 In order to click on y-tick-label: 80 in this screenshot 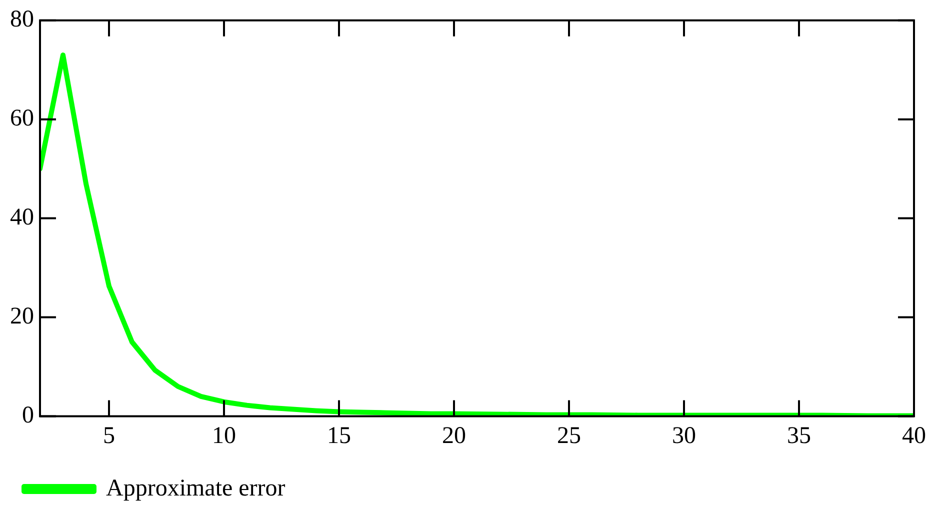, I will do `click(22, 19)`.